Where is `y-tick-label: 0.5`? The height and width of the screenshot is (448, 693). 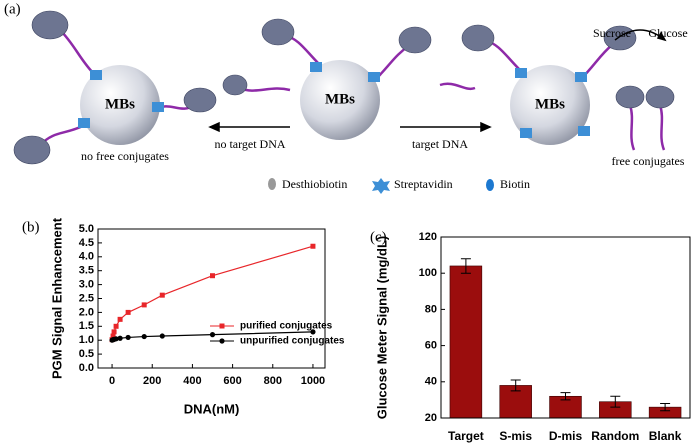 y-tick-label: 0.5 is located at coordinates (86, 354).